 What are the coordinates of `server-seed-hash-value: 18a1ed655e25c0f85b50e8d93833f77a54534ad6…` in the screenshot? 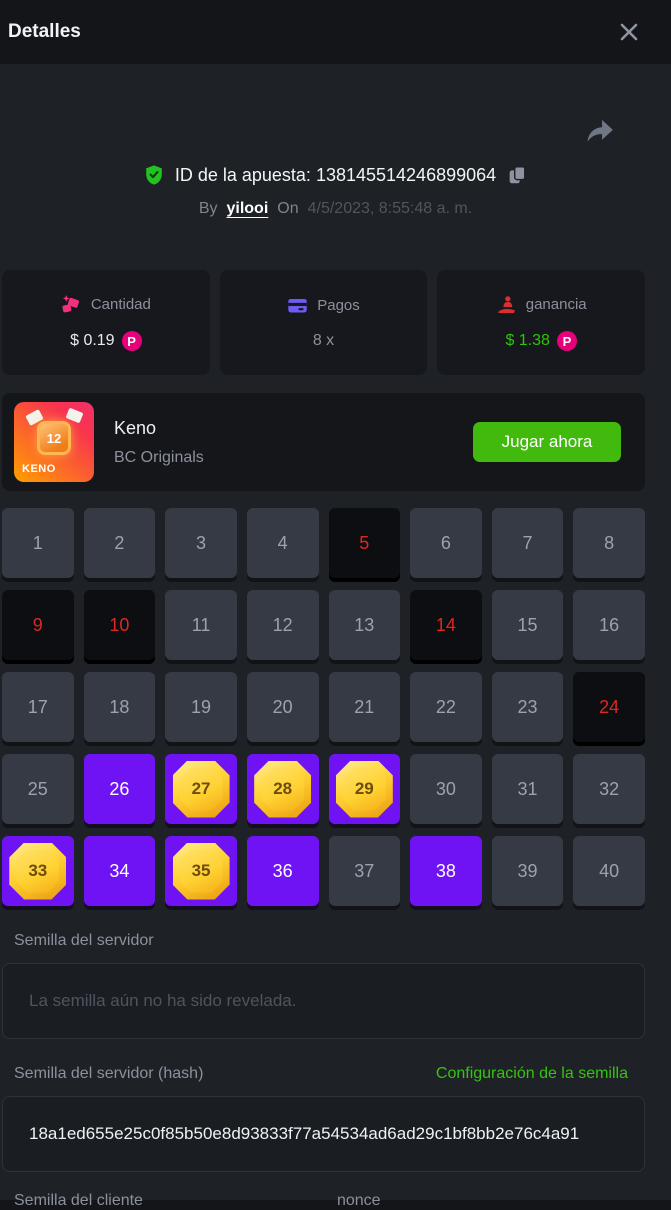 It's located at (304, 1133).